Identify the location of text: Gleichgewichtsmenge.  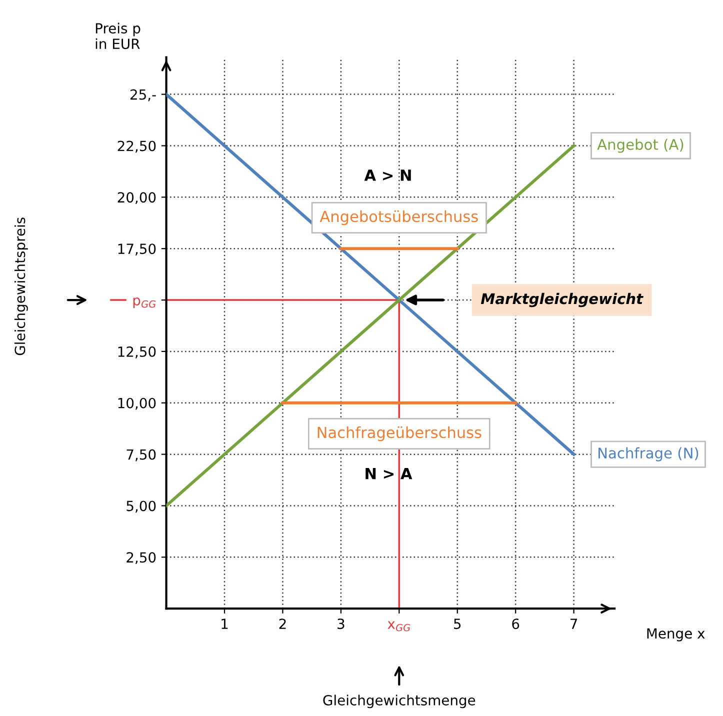
(399, 701).